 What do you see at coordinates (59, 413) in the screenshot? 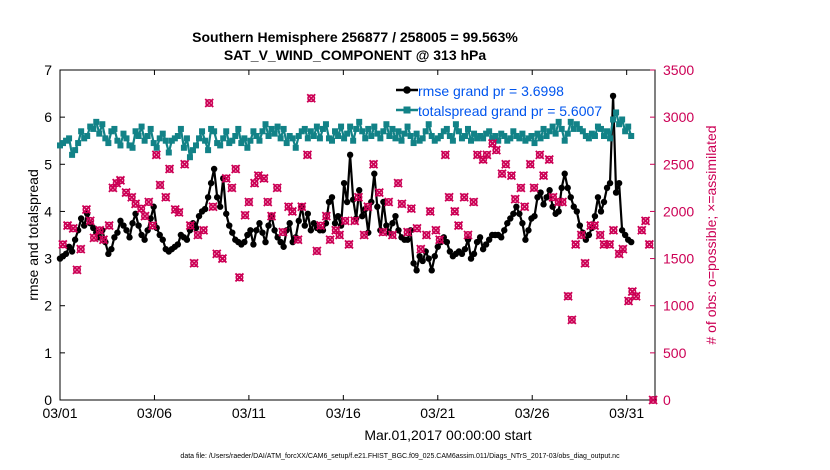
I see `x-tick-label: 03/01` at bounding box center [59, 413].